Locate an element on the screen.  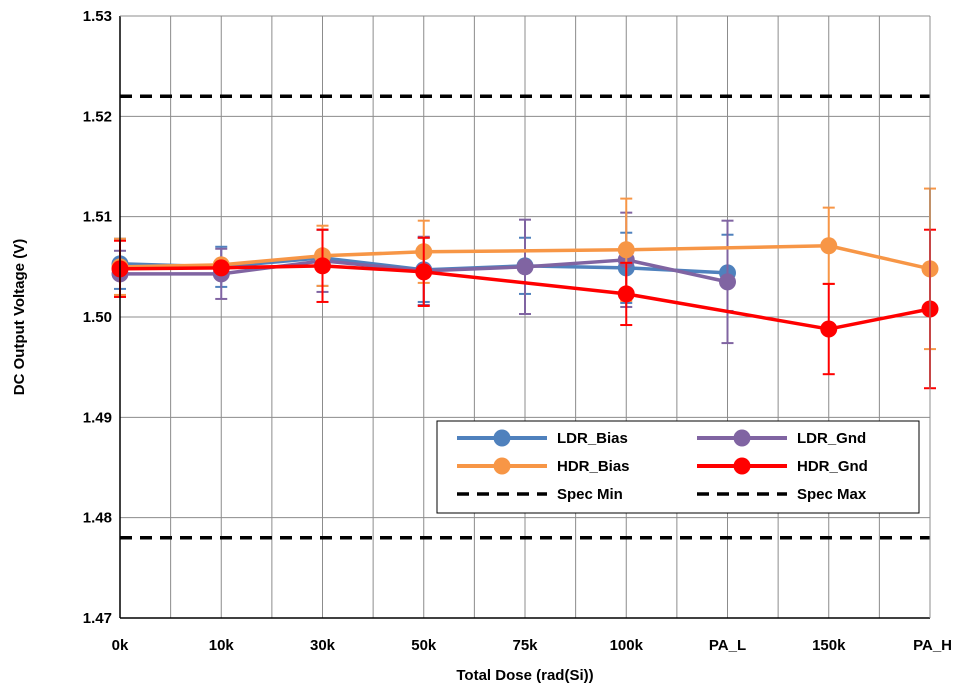
y-tick-labels: 1.47 1.48 1.49 1.50 1.51 1.52 1.53 is located at coordinates (97, 317).